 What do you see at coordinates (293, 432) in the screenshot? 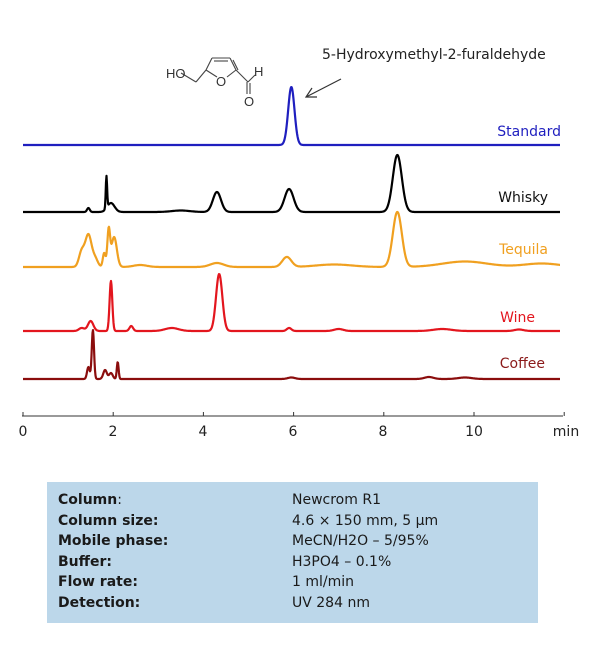
I see `x-tick-6: 6` at bounding box center [293, 432].